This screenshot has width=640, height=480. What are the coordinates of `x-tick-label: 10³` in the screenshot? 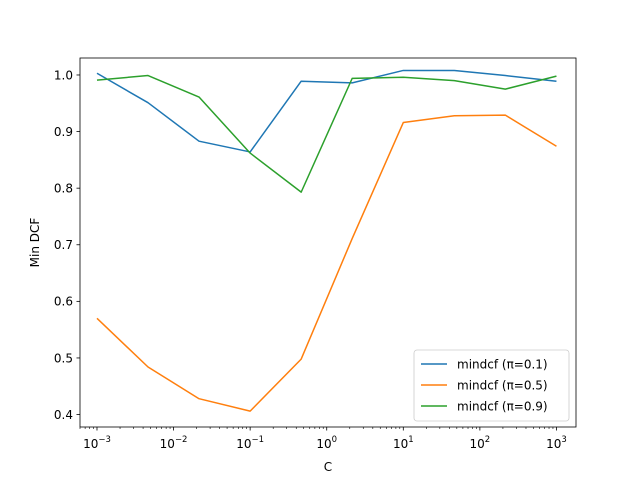 It's located at (556, 443).